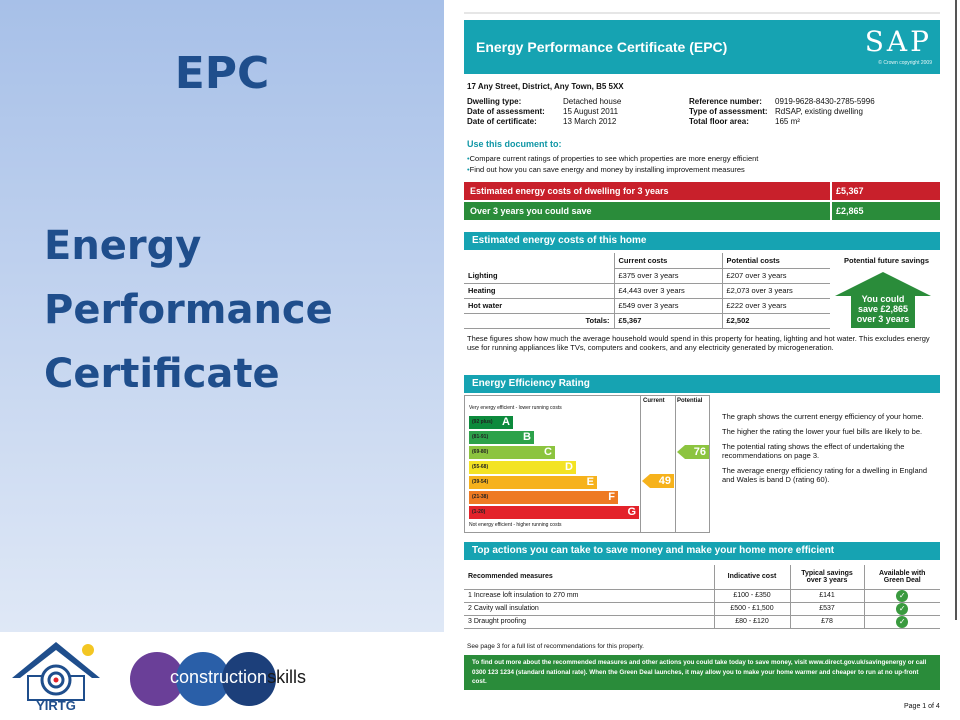  Describe the element at coordinates (479, 512) in the screenshot. I see `band-range: (1-20)` at that location.